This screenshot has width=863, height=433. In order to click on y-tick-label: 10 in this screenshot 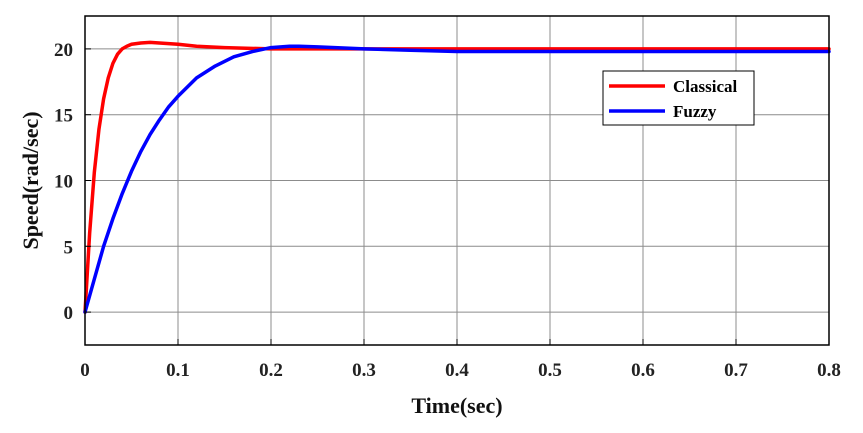, I will do `click(63, 182)`.